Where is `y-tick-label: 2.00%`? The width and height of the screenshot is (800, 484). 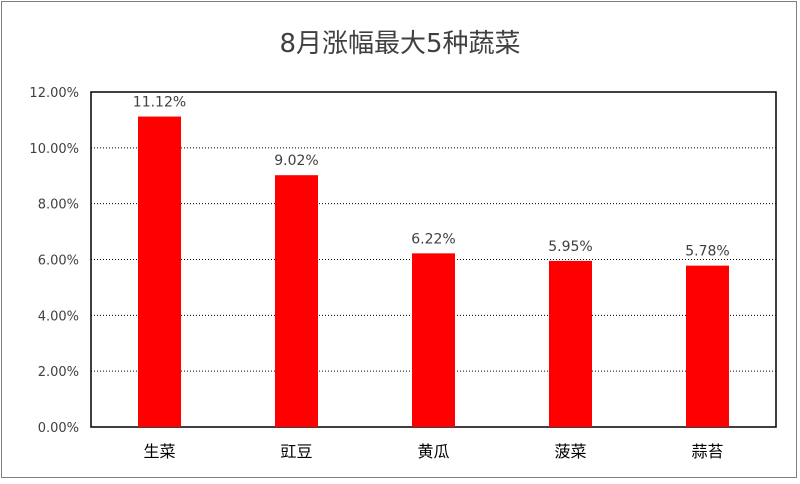
y-tick-label: 2.00% is located at coordinates (58, 372).